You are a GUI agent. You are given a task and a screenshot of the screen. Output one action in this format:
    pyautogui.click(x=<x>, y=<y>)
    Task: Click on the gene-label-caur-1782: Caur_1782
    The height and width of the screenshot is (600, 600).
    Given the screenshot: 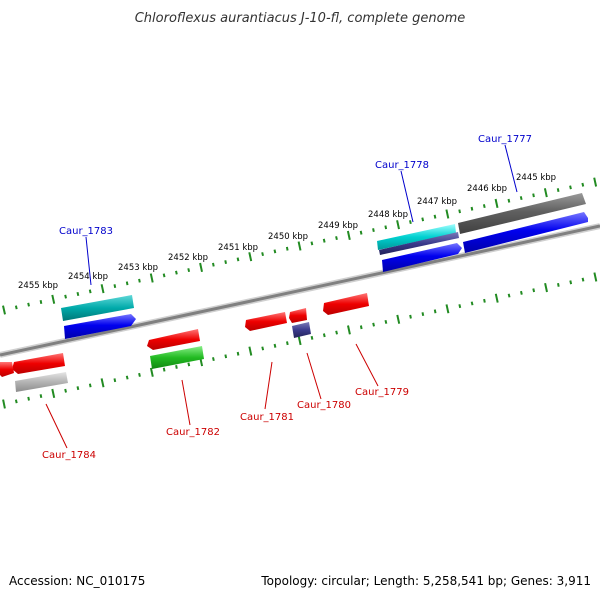 What is the action you would take?
    pyautogui.click(x=193, y=432)
    